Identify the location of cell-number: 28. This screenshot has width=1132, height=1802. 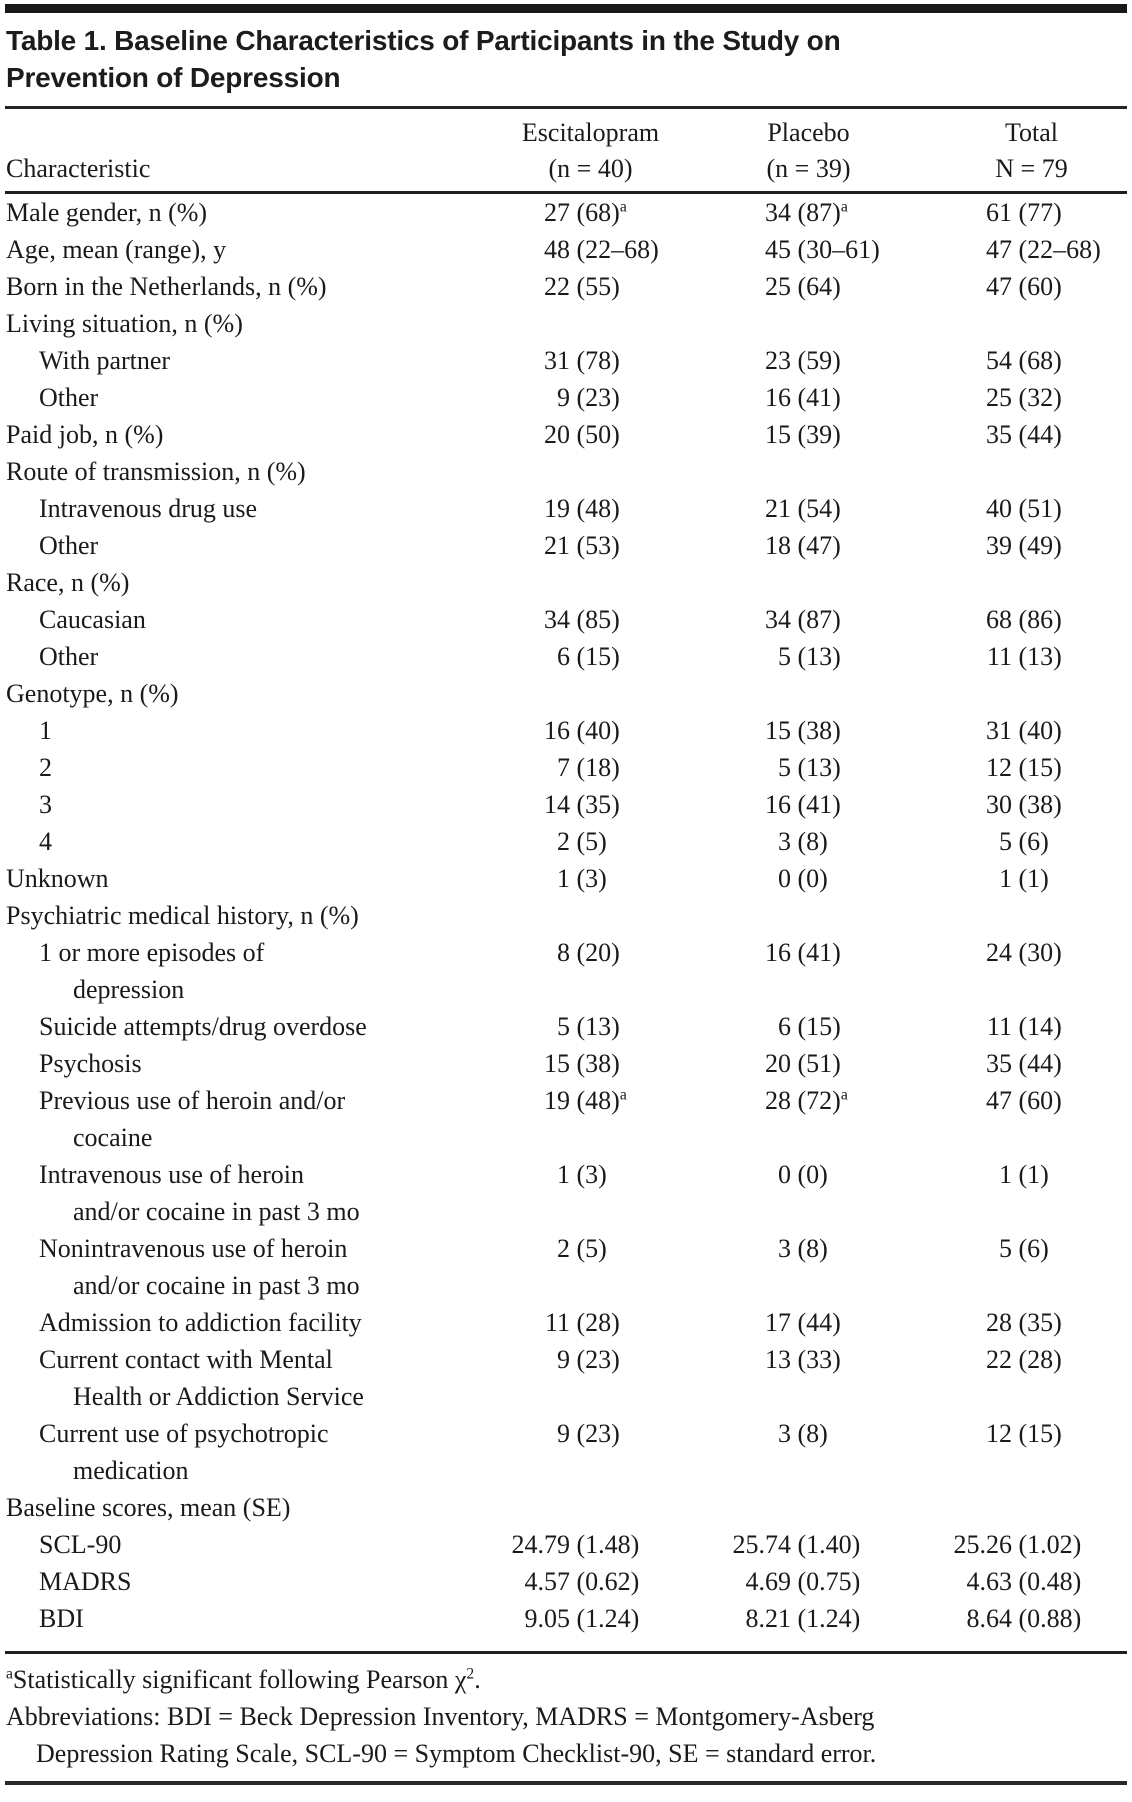
(999, 1322).